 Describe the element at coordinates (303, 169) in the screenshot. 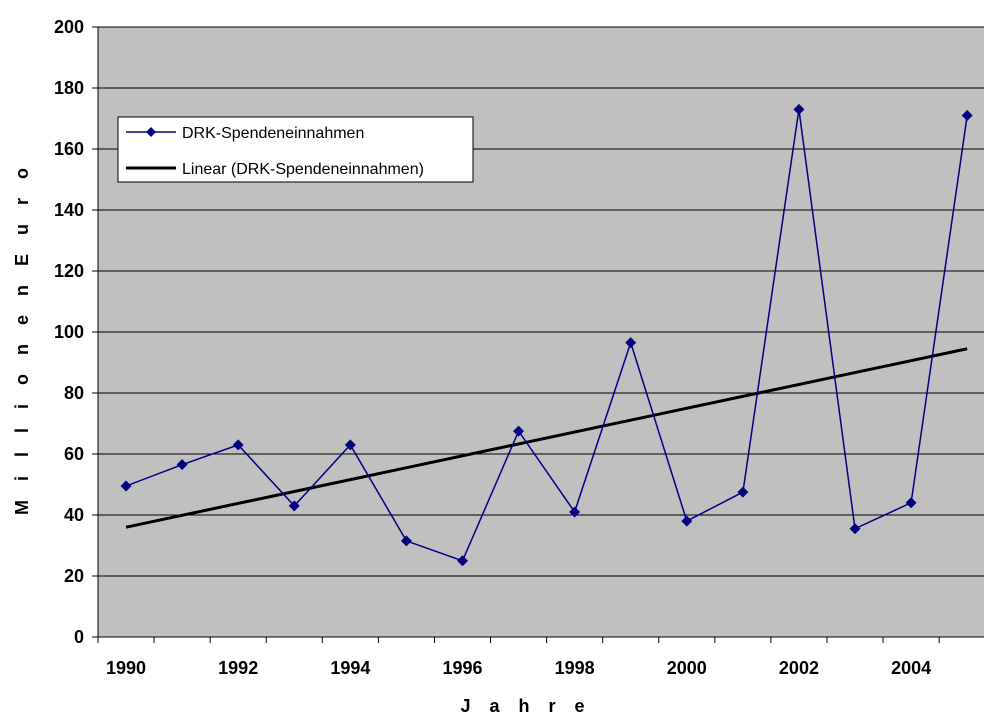

I see `legend-label-trend: Linear (DRK-Spendeneinnahmen)` at that location.